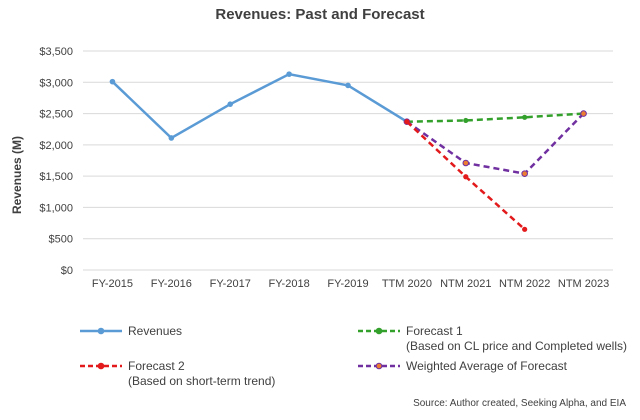 This screenshot has height=420, width=640. Describe the element at coordinates (240, 348) in the screenshot. I see `legend-swatches` at that location.